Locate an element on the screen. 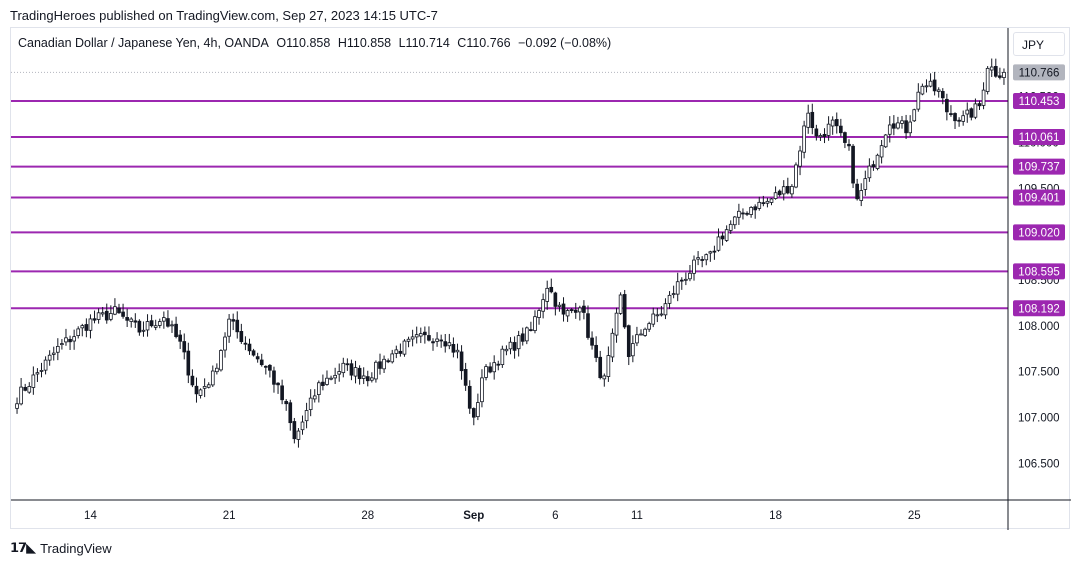  currency-button: JPY is located at coordinates (1039, 44).